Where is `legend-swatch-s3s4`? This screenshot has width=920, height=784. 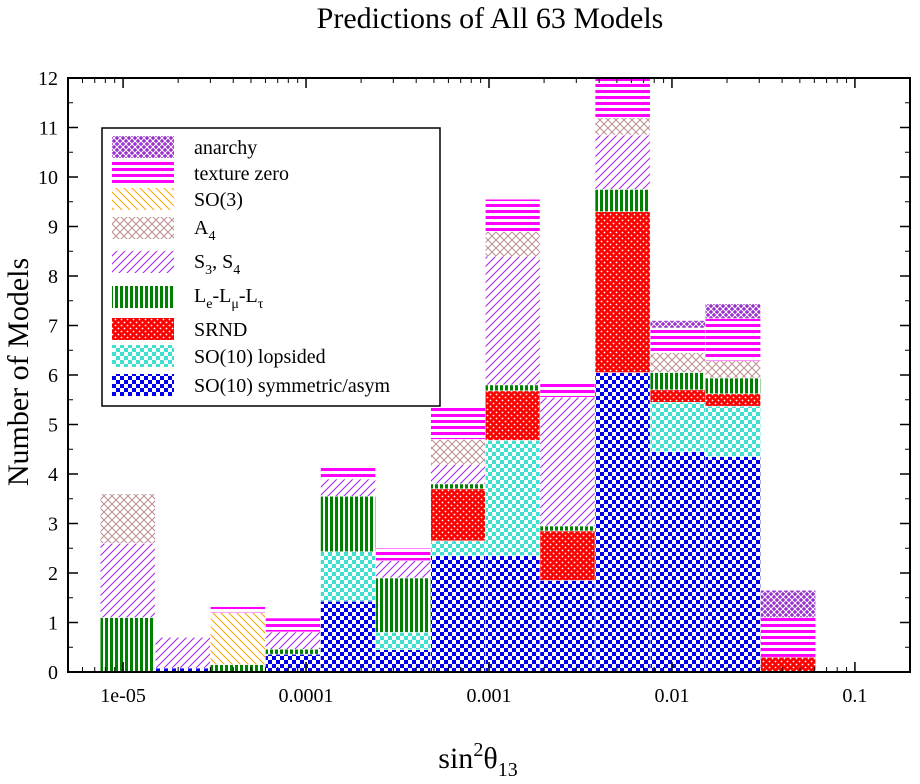
legend-swatch-s3s4 is located at coordinates (143, 262).